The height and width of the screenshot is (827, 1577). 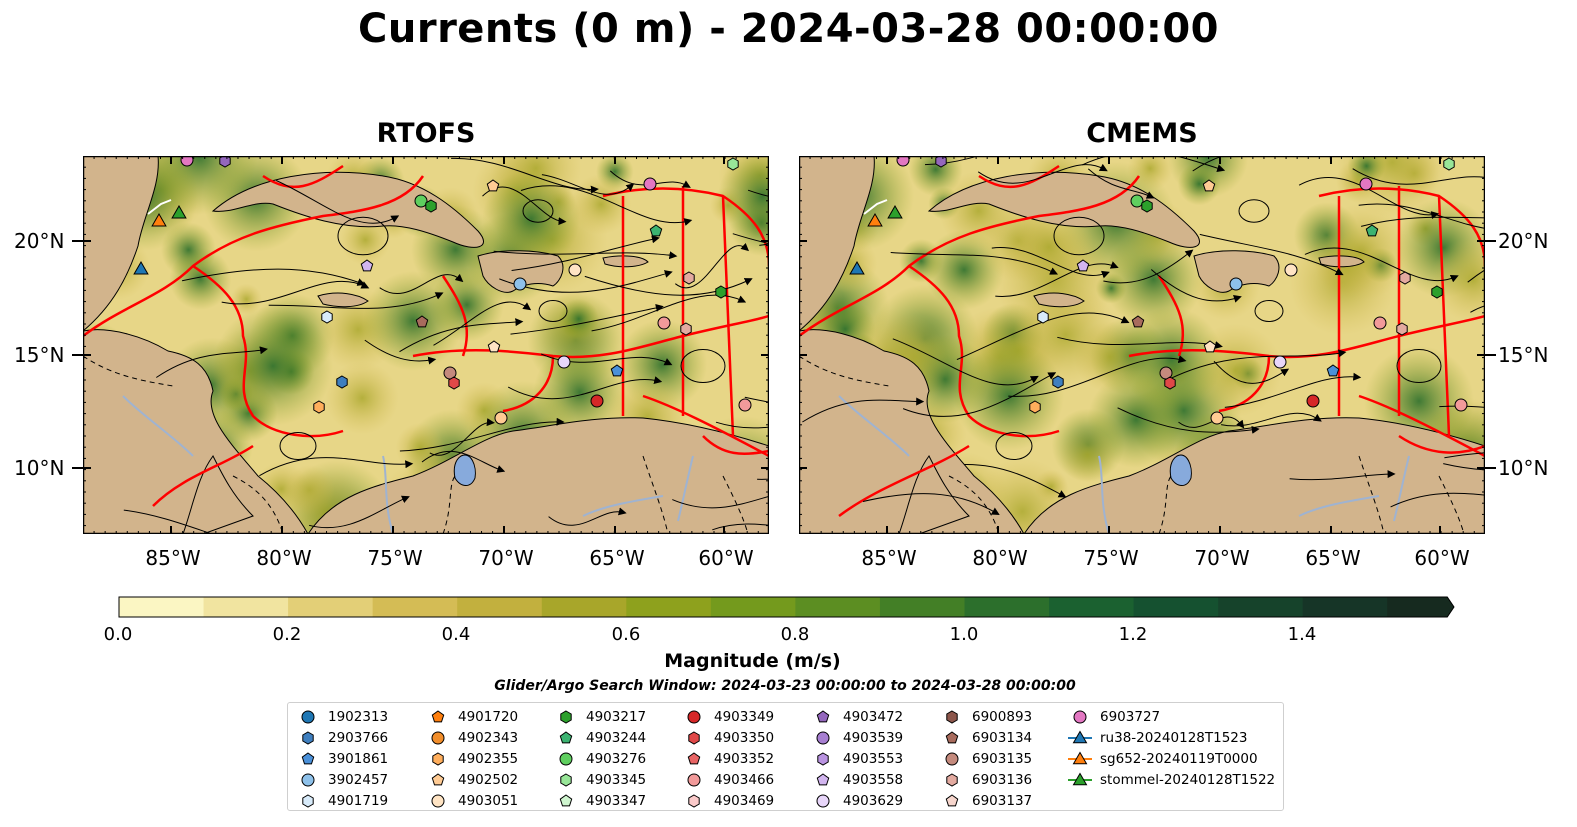 What do you see at coordinates (173, 558) in the screenshot?
I see `lon-label-85w-left: 85°W` at bounding box center [173, 558].